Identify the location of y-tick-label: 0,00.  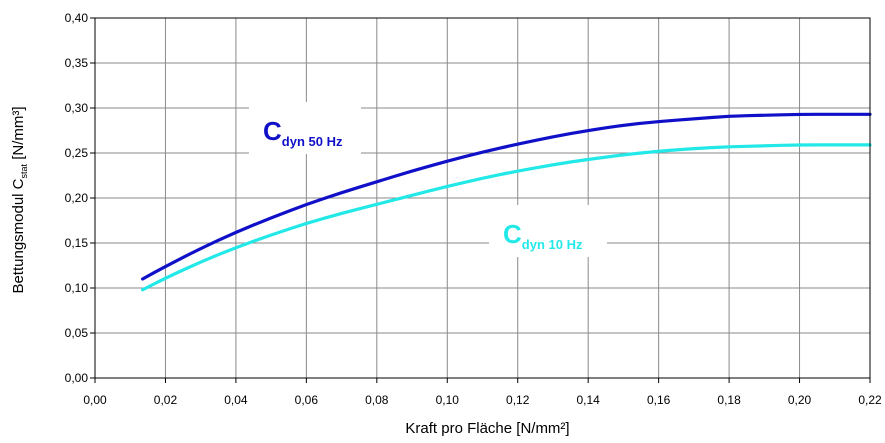
(77, 378).